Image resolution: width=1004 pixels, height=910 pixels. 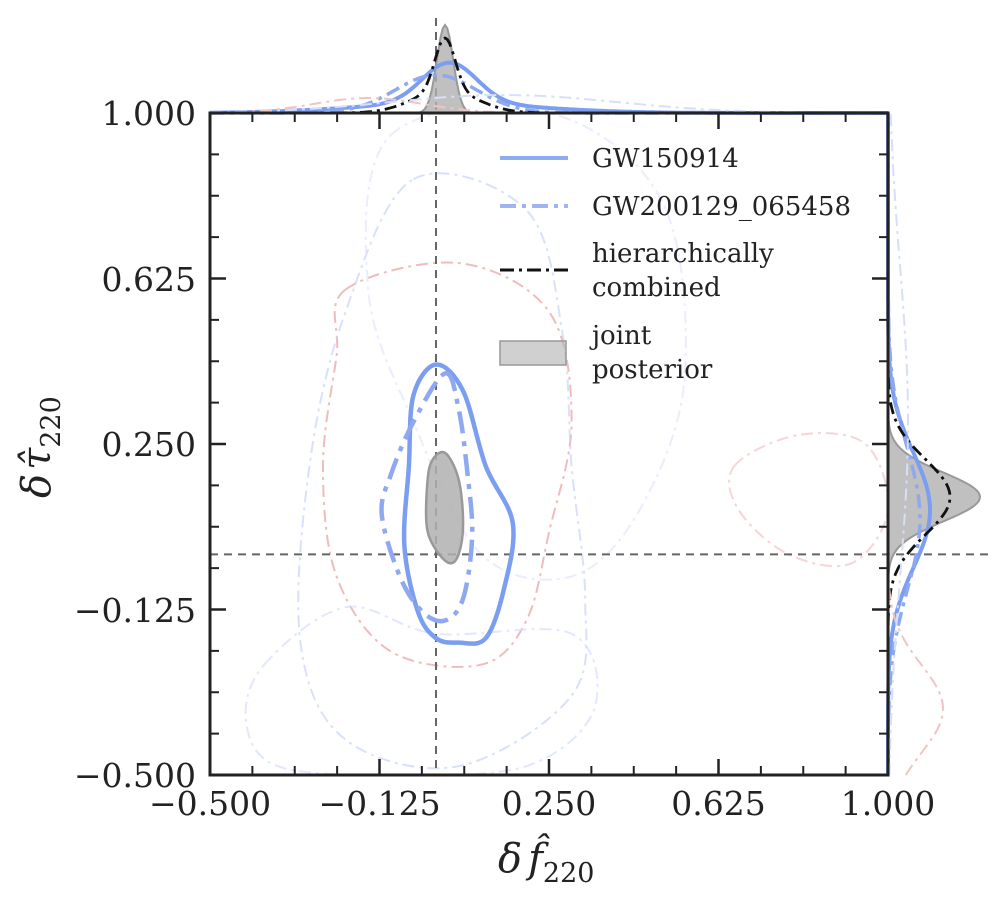 I want to click on legend-label-combined-line2: combined, so click(x=656, y=288).